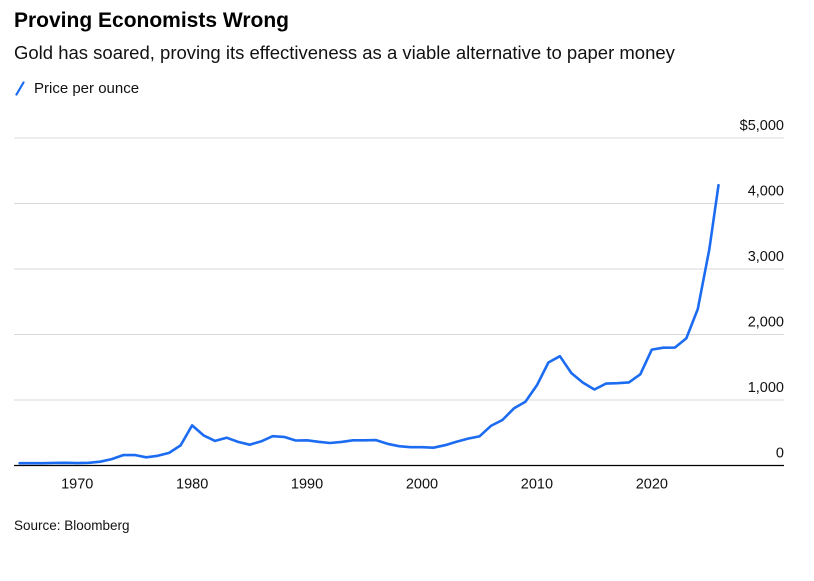 The width and height of the screenshot is (814, 581). I want to click on legend-label: Price per ounce, so click(87, 89).